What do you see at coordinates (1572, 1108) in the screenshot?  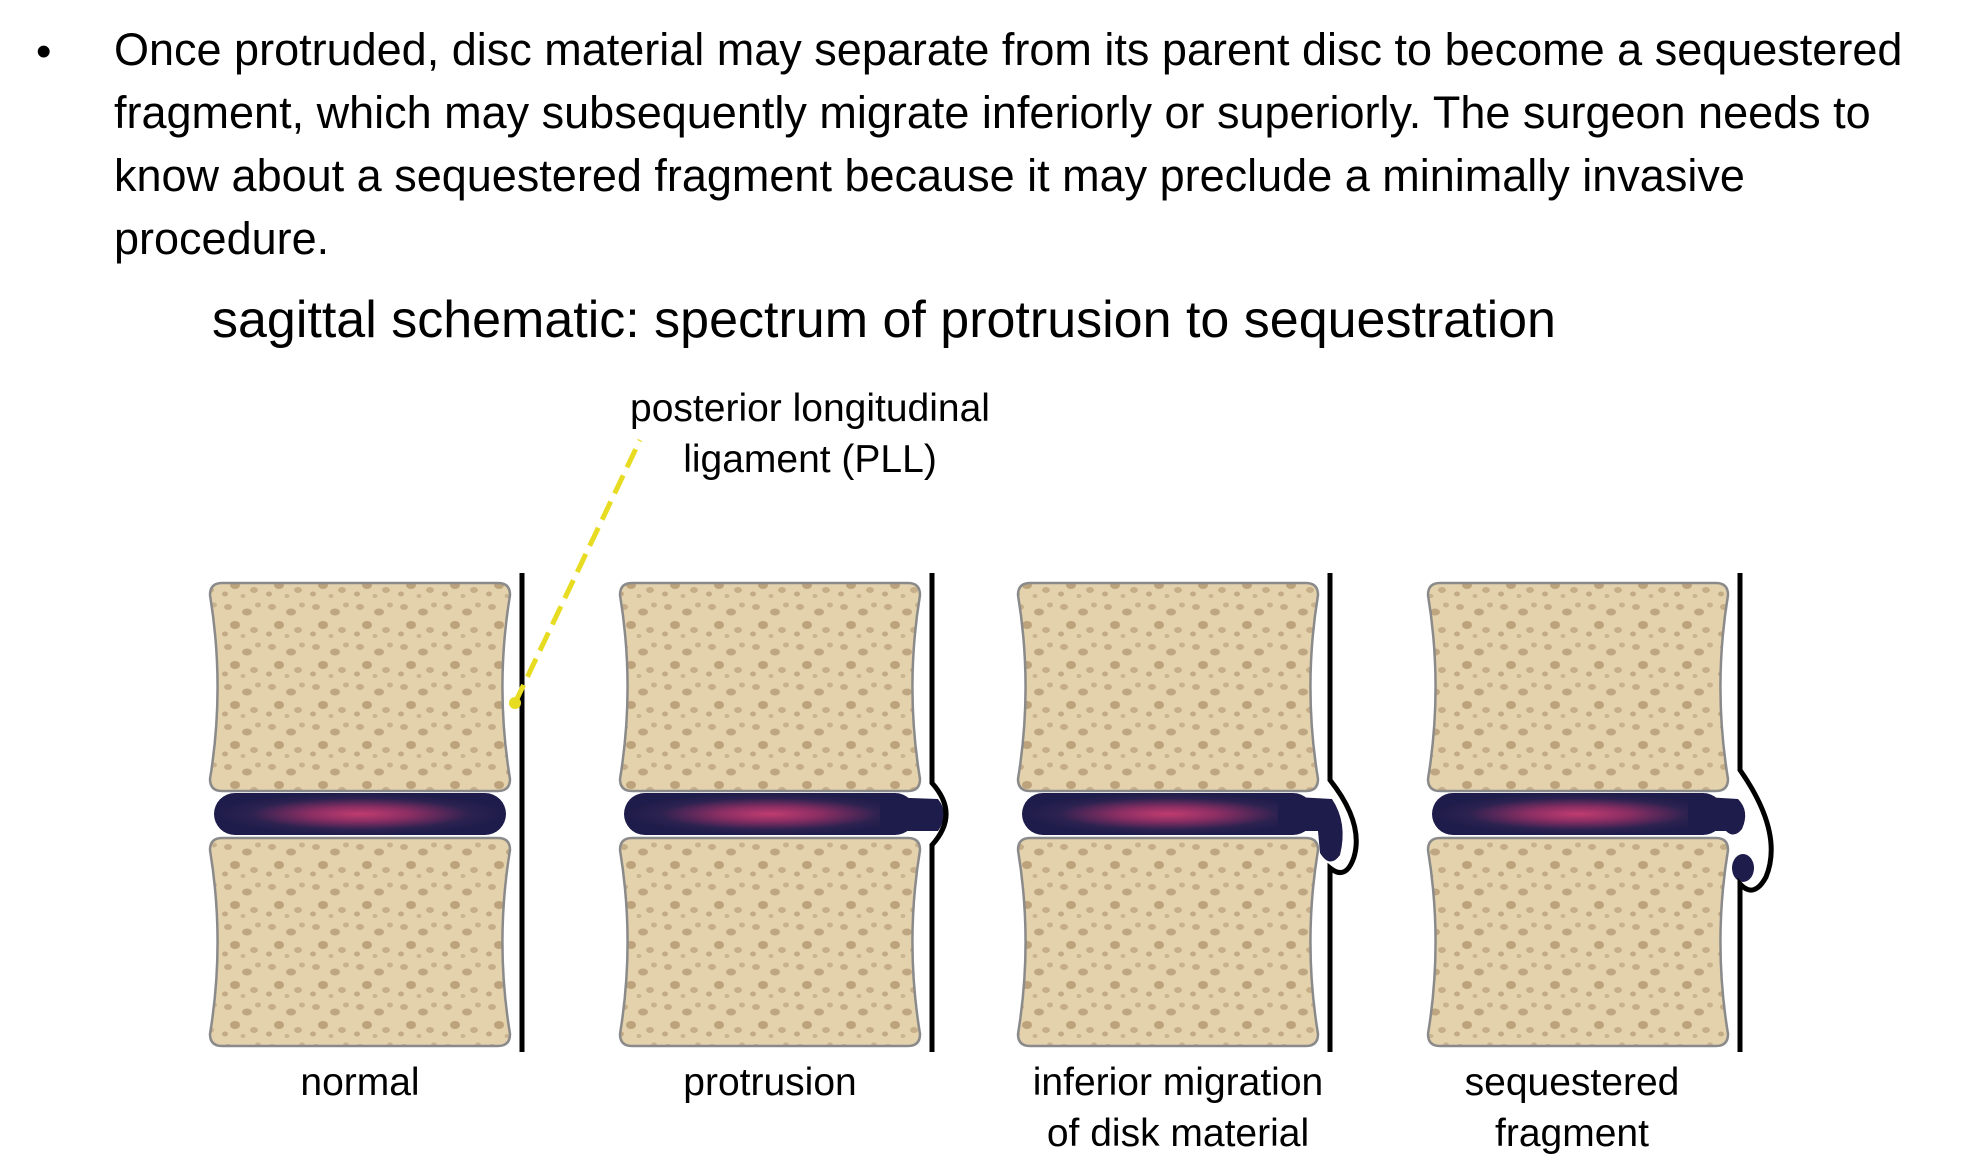 I see `panel-label-sequestered: sequestered fragment` at bounding box center [1572, 1108].